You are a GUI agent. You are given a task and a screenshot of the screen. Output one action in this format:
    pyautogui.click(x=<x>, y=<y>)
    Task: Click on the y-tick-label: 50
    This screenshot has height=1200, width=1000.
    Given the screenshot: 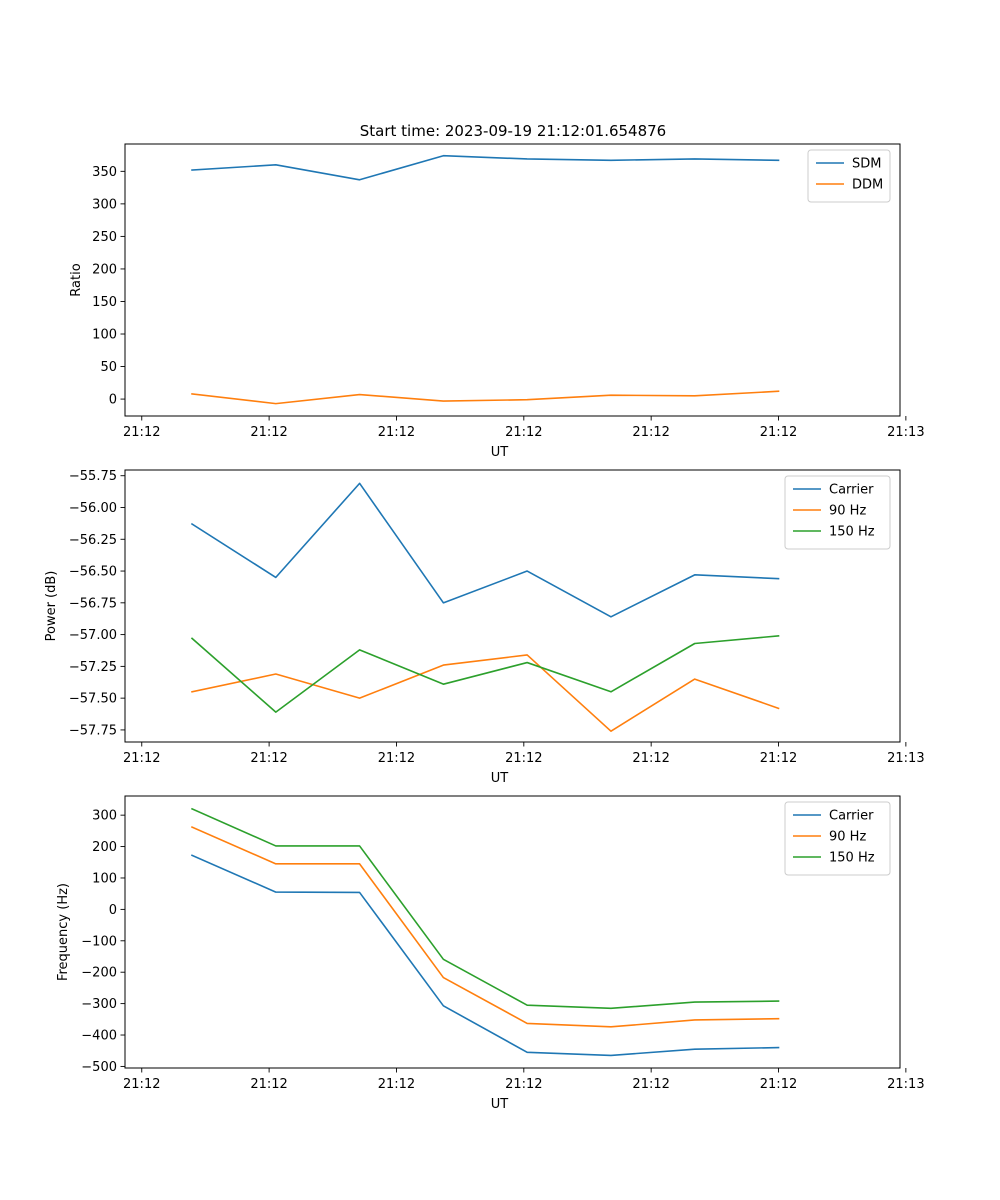 What is the action you would take?
    pyautogui.click(x=108, y=367)
    